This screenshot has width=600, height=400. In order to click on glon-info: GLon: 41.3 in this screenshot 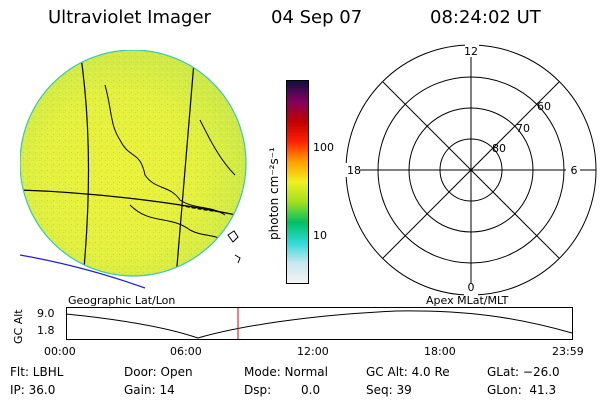, I will do `click(522, 390)`.